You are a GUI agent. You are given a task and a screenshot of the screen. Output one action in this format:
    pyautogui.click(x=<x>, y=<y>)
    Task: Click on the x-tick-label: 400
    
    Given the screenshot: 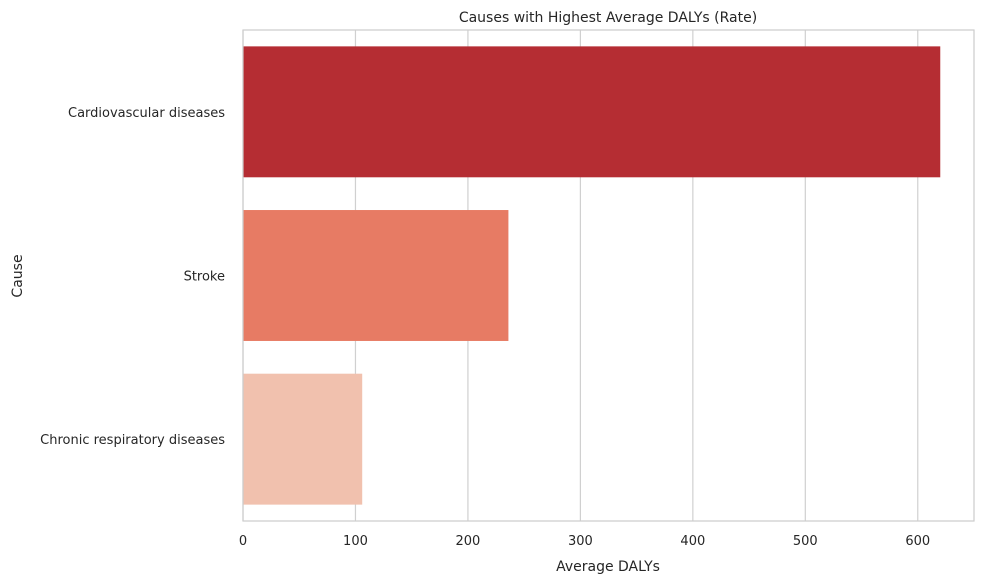 What is the action you would take?
    pyautogui.click(x=692, y=541)
    